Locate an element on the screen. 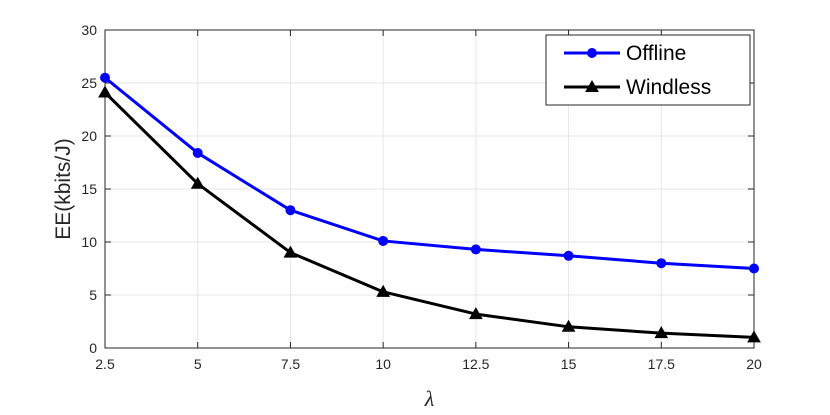 The width and height of the screenshot is (830, 415). x-axis-label: λ is located at coordinates (429, 398).